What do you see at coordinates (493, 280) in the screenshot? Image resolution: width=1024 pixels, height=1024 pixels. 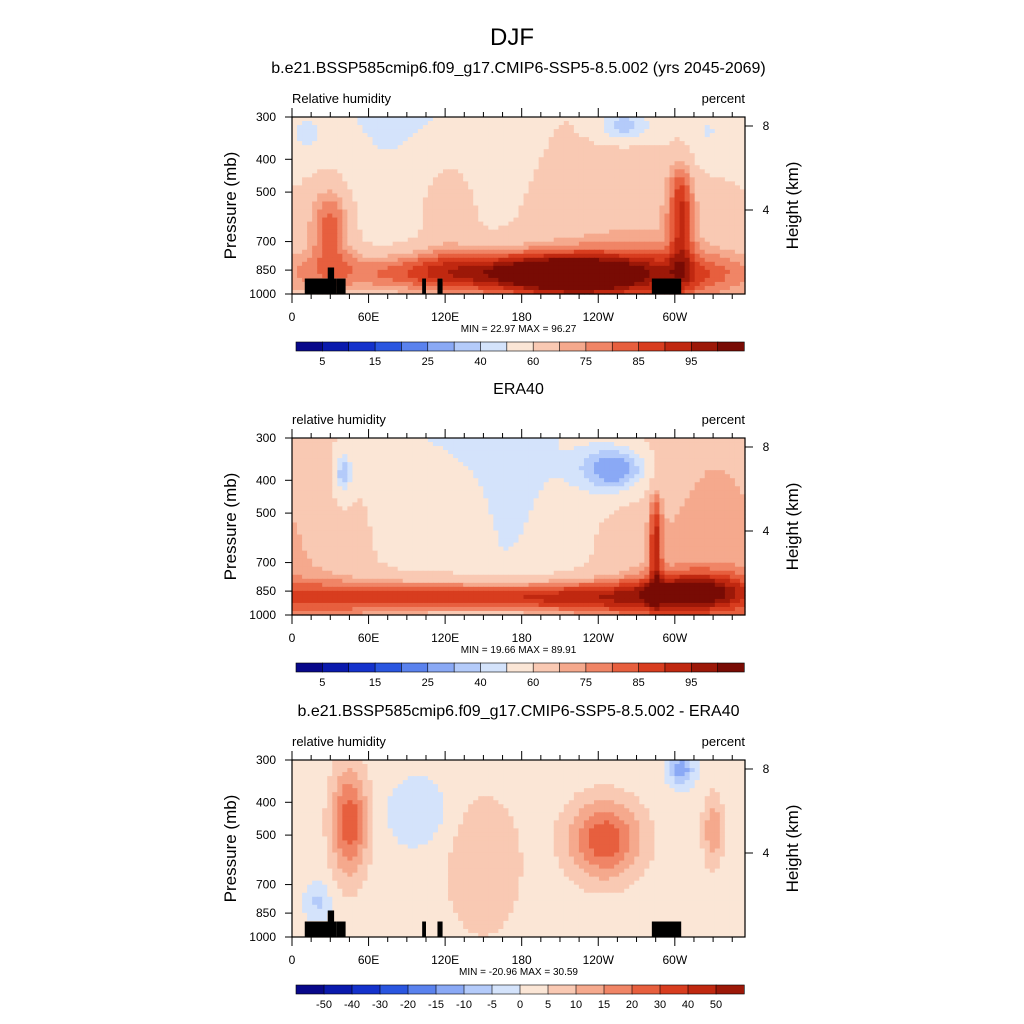 I see `topography-mask` at bounding box center [493, 280].